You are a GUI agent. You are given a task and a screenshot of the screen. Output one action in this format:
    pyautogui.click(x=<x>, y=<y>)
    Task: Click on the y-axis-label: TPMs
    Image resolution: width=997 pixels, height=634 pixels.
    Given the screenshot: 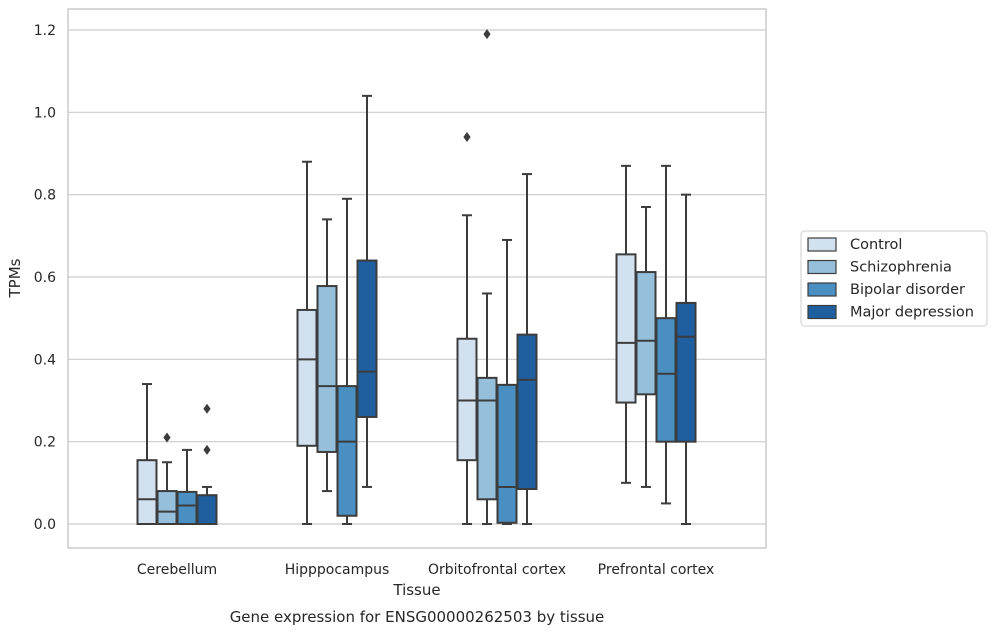 What is the action you would take?
    pyautogui.click(x=15, y=278)
    